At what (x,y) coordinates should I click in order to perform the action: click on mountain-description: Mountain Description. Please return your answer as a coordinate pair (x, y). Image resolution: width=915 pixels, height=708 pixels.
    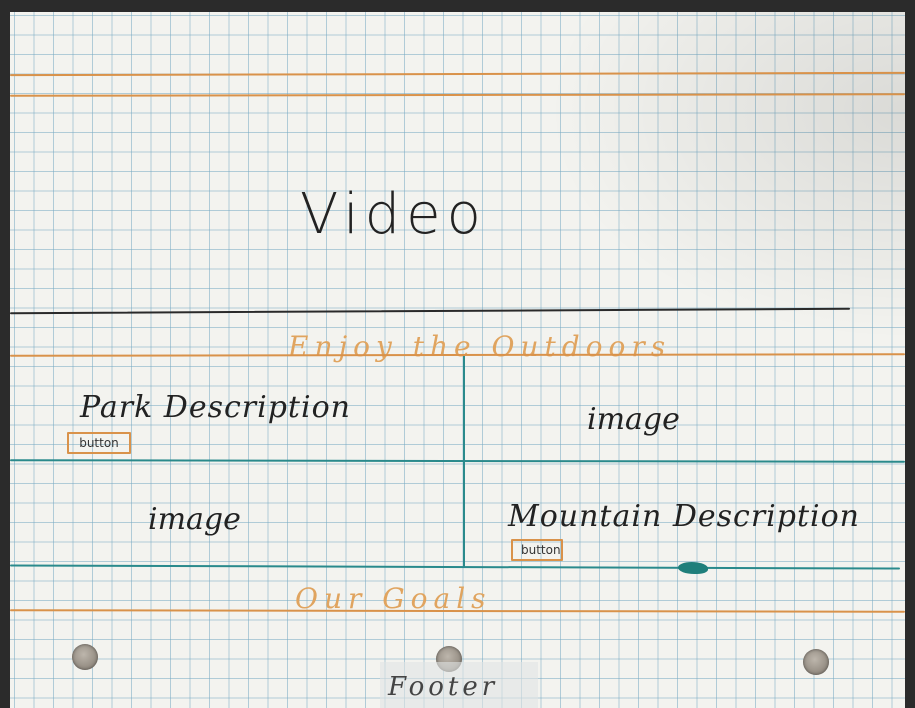
    Looking at the image, I should click on (684, 516).